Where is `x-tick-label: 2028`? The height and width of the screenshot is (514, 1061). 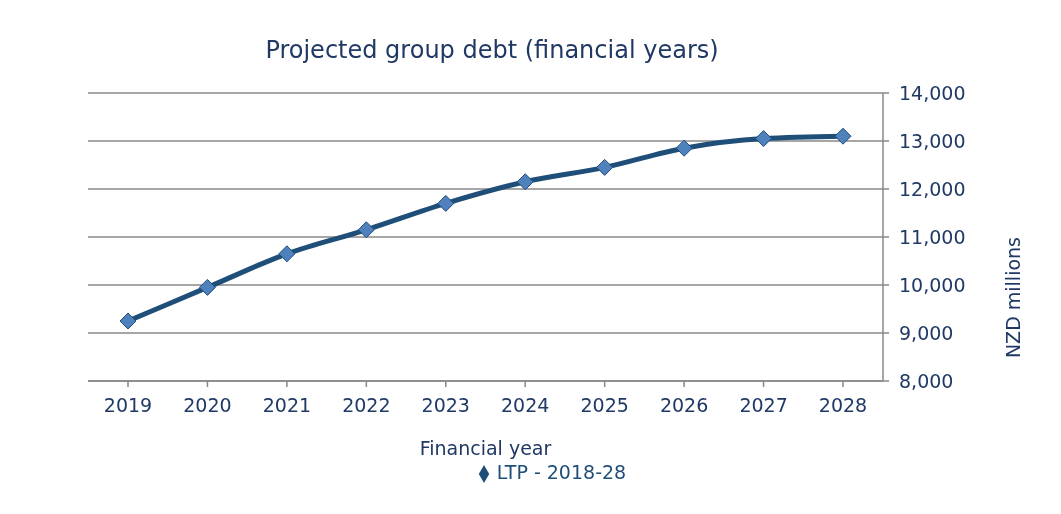
x-tick-label: 2028 is located at coordinates (843, 405).